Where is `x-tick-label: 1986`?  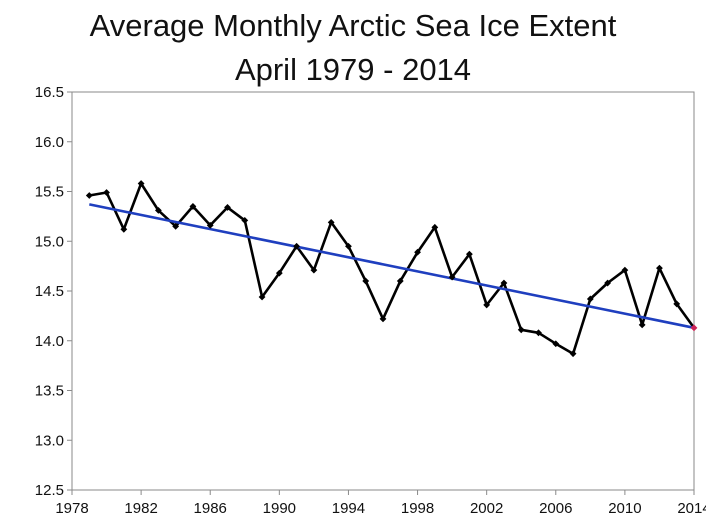
x-tick-label: 1986 is located at coordinates (210, 508).